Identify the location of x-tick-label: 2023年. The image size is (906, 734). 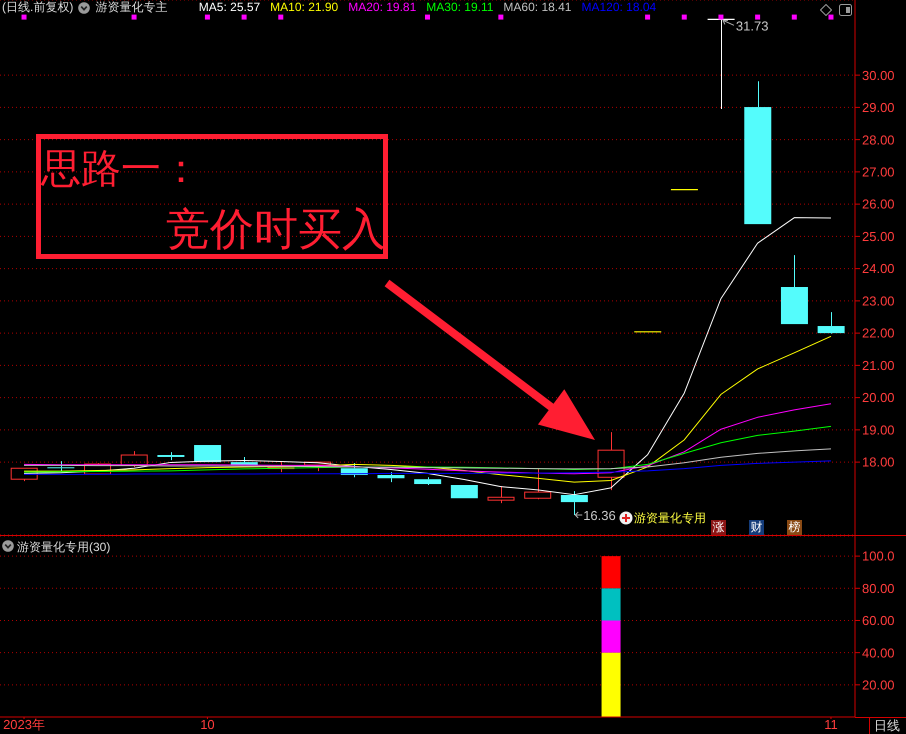
(24, 724).